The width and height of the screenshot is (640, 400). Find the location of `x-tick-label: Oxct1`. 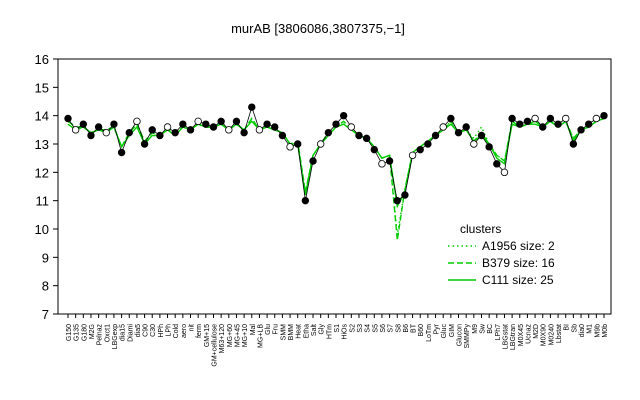

x-tick-label: Oxct1 is located at coordinates (107, 333).